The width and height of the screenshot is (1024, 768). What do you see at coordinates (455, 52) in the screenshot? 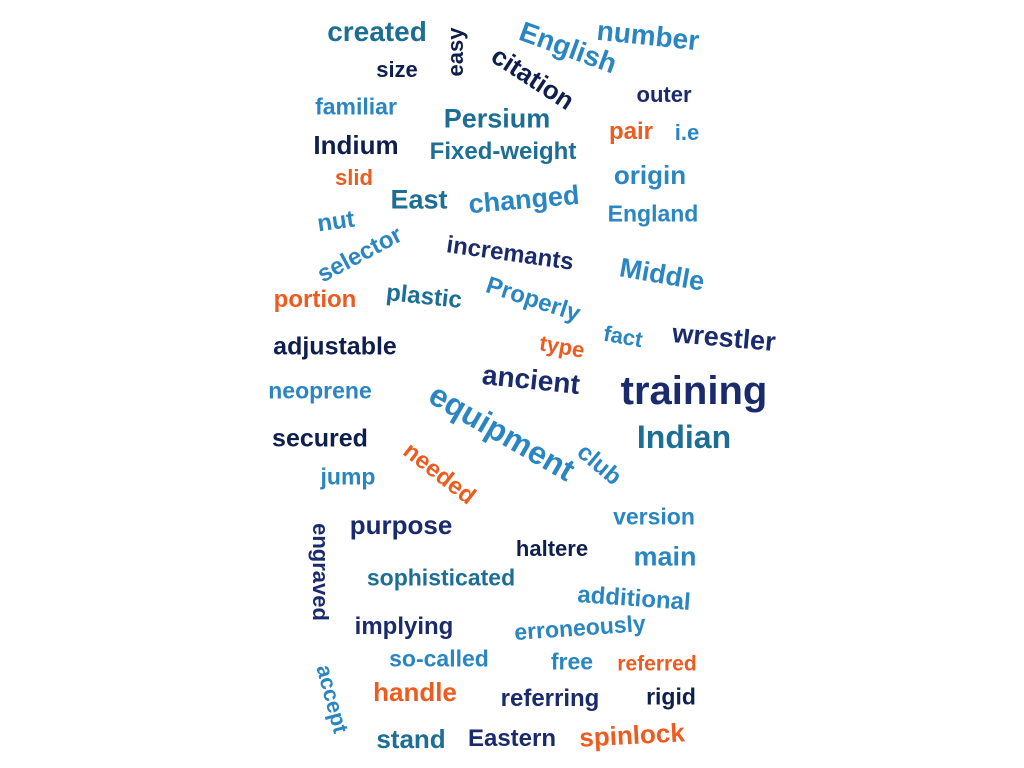
I see `word-easy: easy` at bounding box center [455, 52].